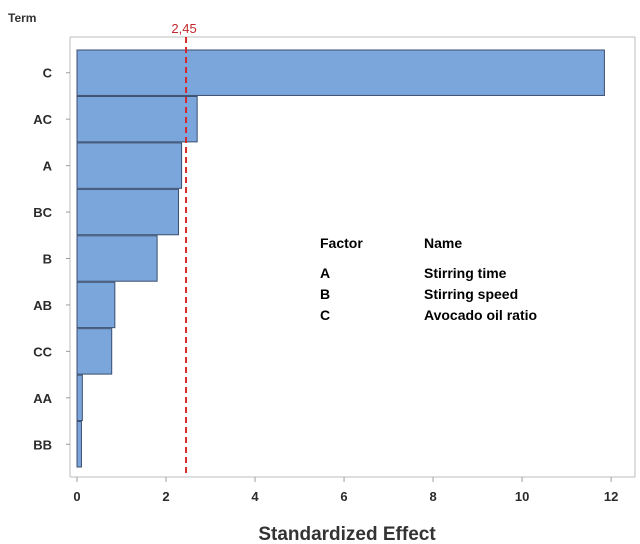 The width and height of the screenshot is (640, 544). I want to click on legend-factor-b: B, so click(325, 294).